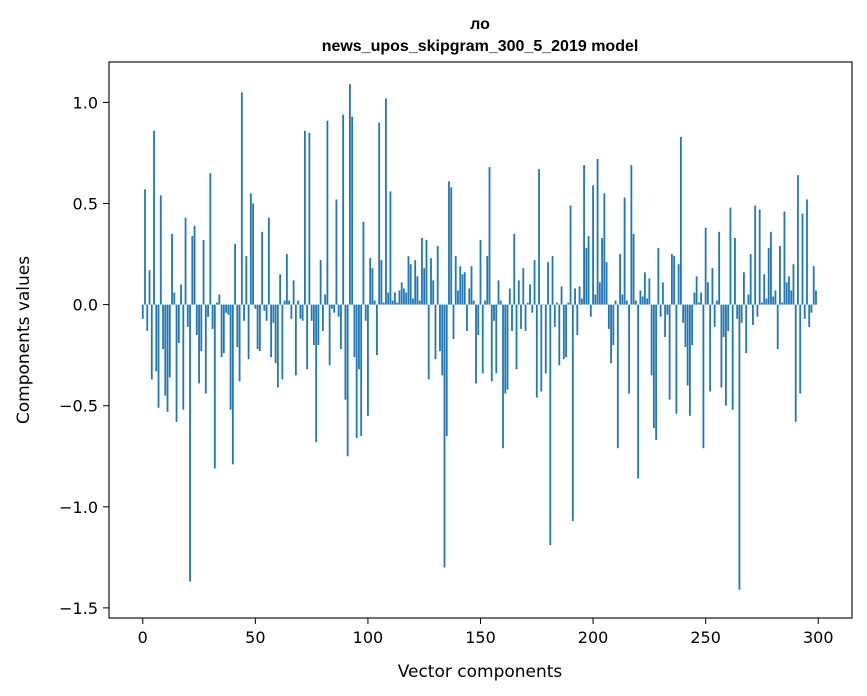  I want to click on x-tick-label-200: 200, so click(593, 637).